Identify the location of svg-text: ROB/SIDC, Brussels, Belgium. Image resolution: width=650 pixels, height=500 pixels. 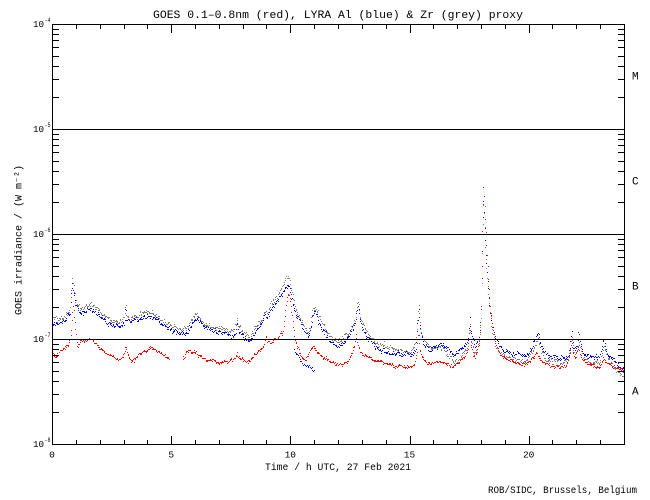
(562, 490).